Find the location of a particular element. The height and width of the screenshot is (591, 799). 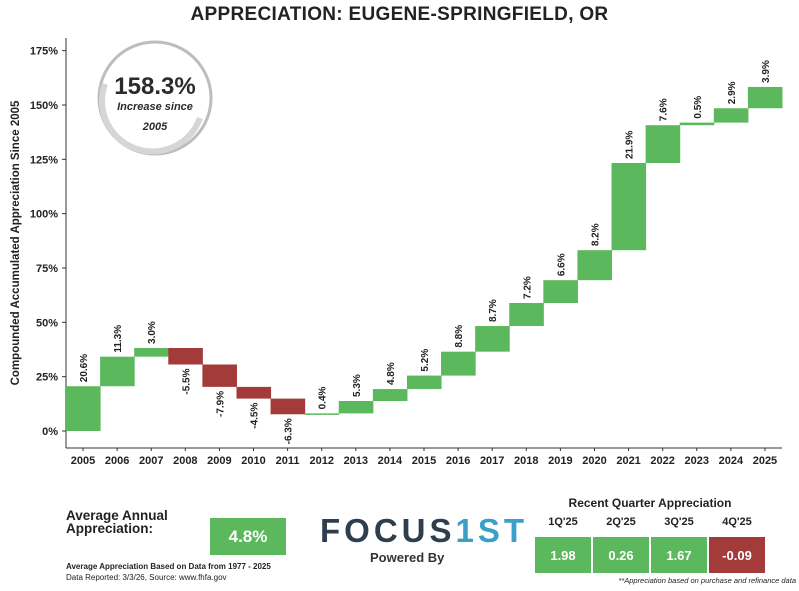

badge-line-1: Increase since is located at coordinates (155, 107).